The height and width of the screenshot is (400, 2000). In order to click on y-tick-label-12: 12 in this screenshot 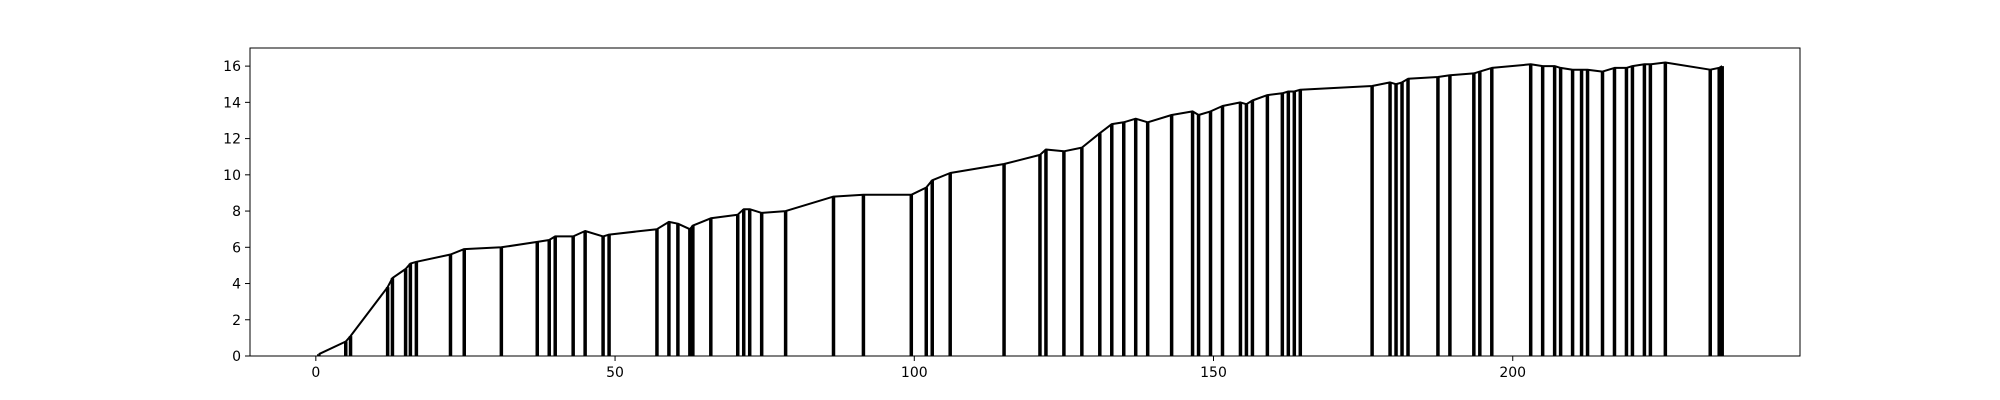, I will do `click(232, 140)`.